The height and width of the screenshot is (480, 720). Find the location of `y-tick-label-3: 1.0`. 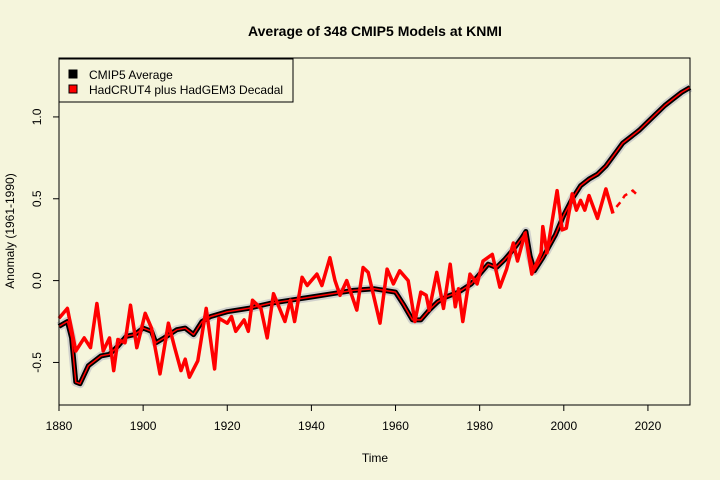

y-tick-label-3: 1.0 is located at coordinates (37, 116).